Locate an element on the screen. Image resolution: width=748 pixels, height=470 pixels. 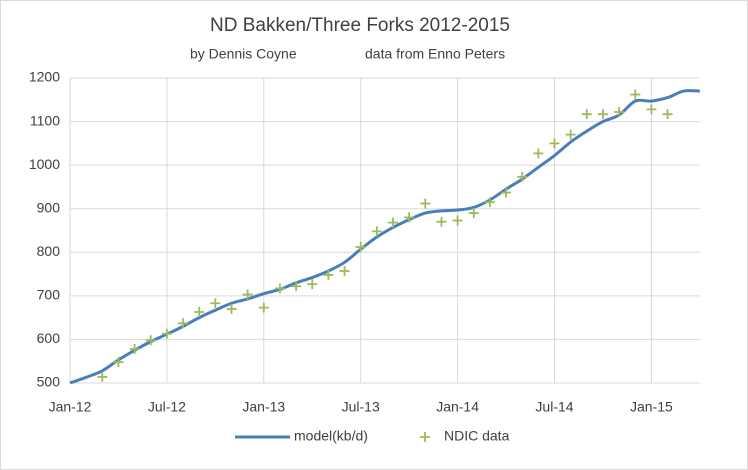
y-tick-label: 600 is located at coordinates (49, 338).